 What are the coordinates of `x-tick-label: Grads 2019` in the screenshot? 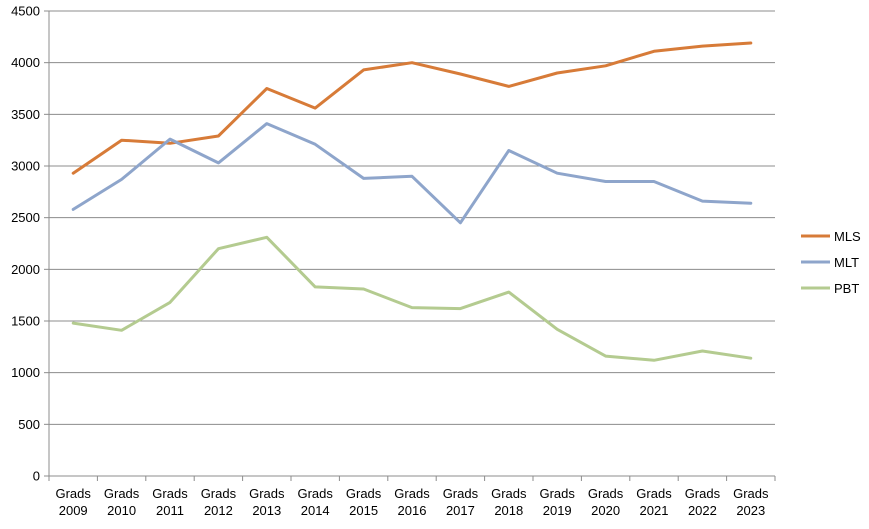 It's located at (557, 502).